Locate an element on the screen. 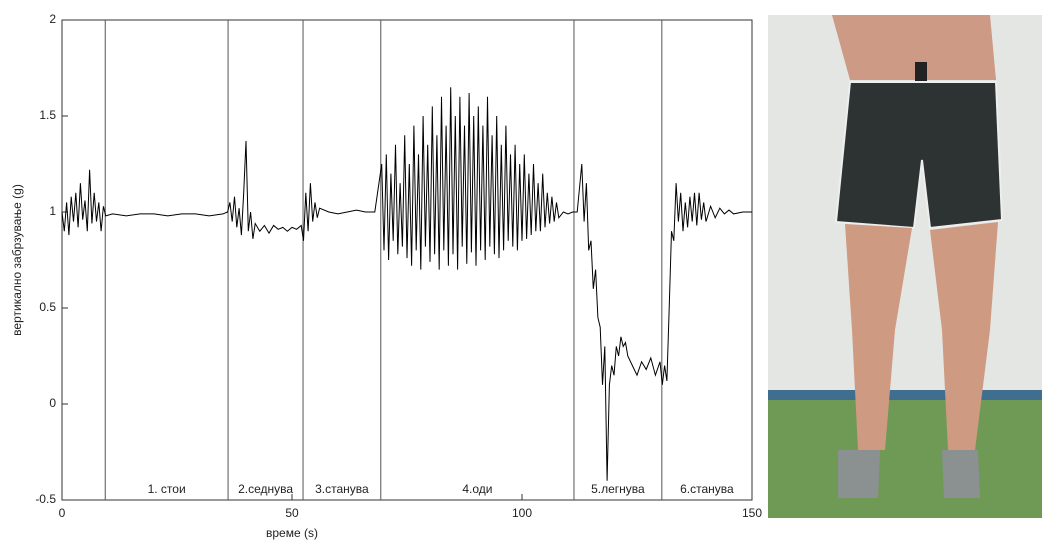  segment-label: 2.седнува is located at coordinates (265, 489).